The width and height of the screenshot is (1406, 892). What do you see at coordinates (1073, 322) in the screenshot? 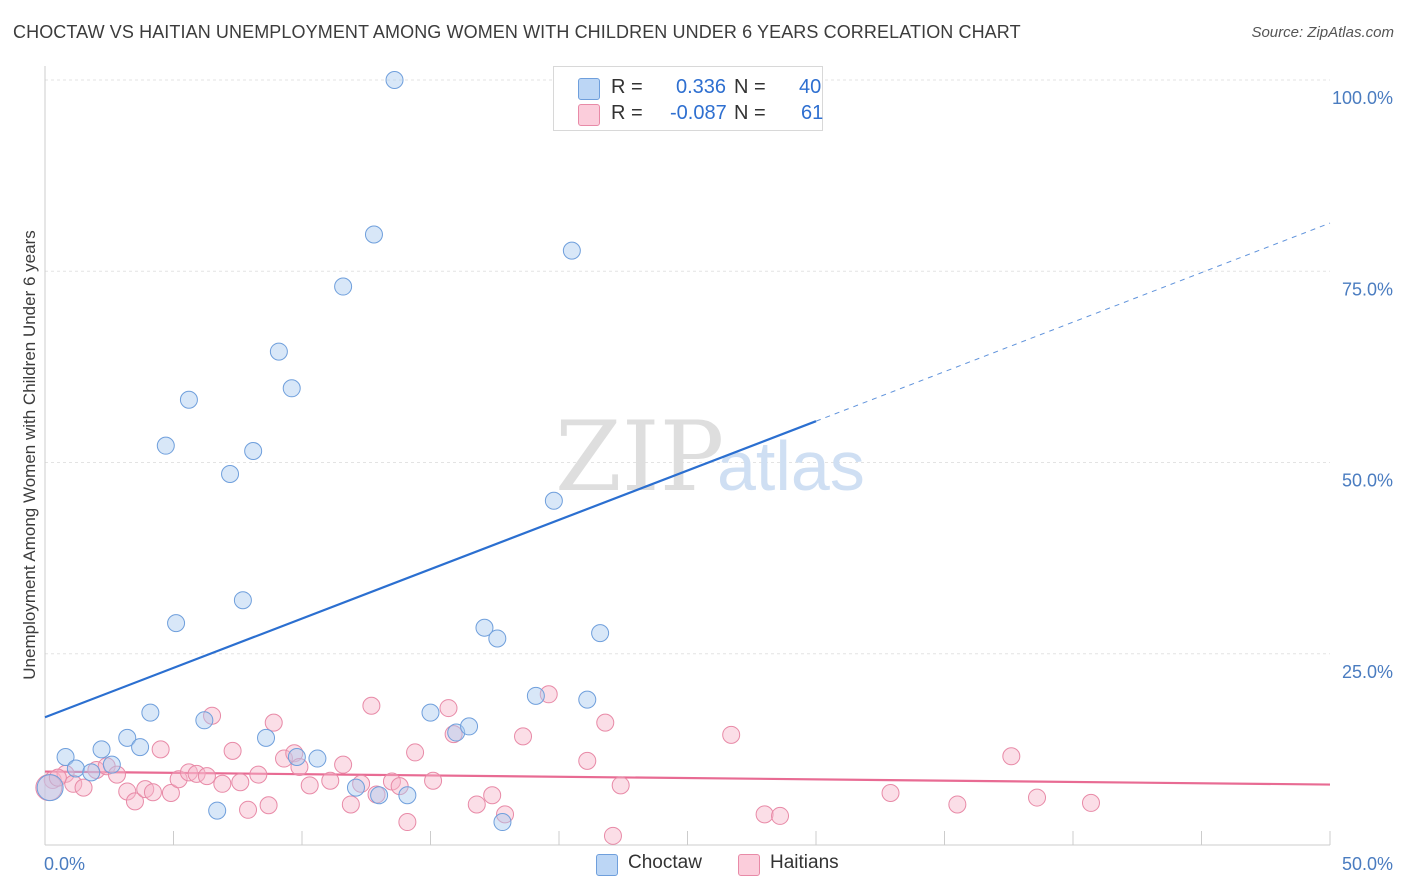
I see `trendline-extension` at bounding box center [1073, 322].